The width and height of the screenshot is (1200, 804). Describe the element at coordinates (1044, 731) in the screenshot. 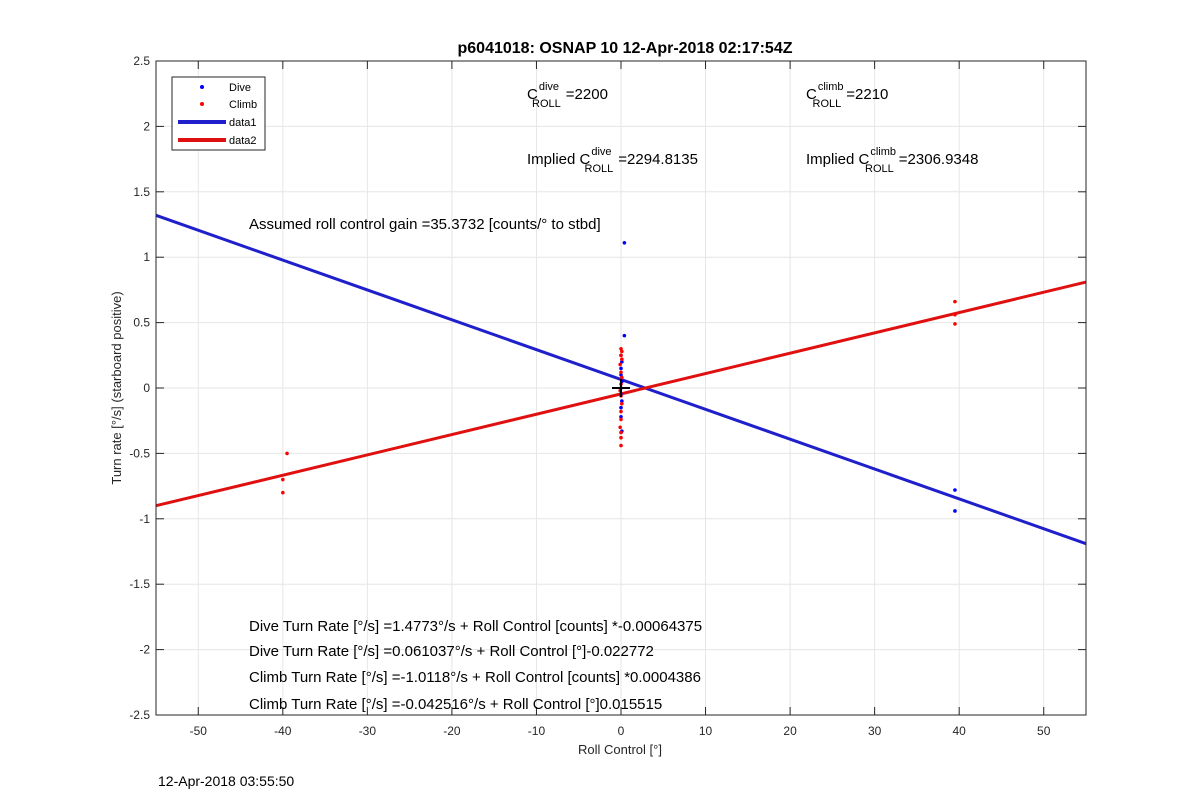

I see `x-tick-label: 50` at that location.